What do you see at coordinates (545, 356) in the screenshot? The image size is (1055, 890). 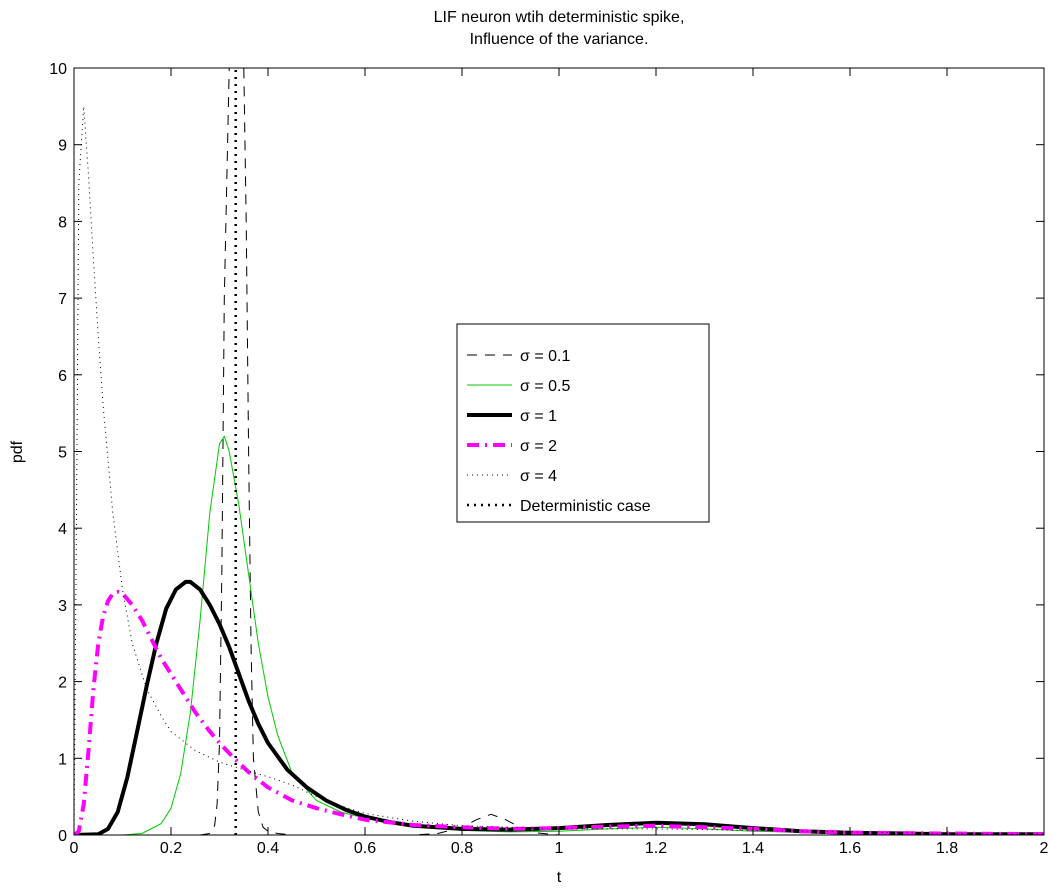 I see `legend-label-0-1: σ = 0.1` at bounding box center [545, 356].